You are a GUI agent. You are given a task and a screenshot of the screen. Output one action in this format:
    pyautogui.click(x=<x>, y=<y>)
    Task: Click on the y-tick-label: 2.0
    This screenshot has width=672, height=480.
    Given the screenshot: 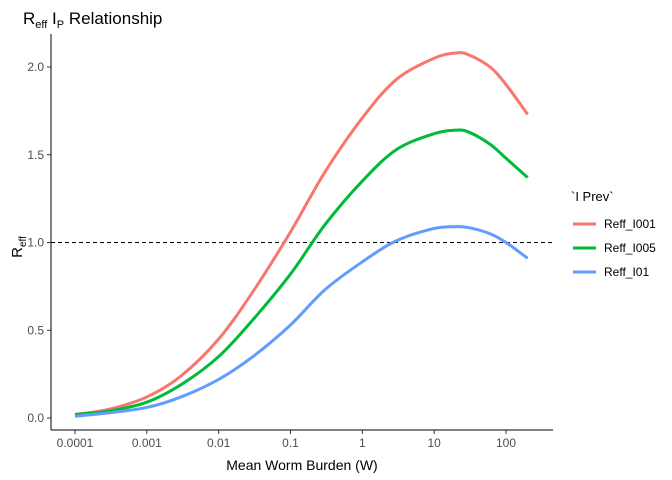 What is the action you would take?
    pyautogui.click(x=35, y=67)
    